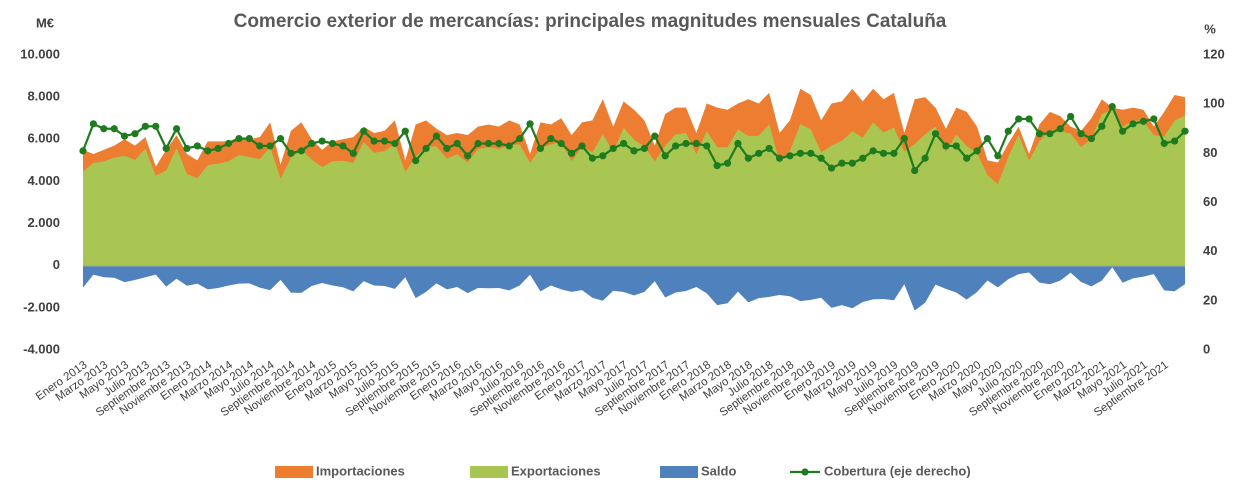  What do you see at coordinates (1214, 53) in the screenshot?
I see `y2-tick-label: 120` at bounding box center [1214, 53].